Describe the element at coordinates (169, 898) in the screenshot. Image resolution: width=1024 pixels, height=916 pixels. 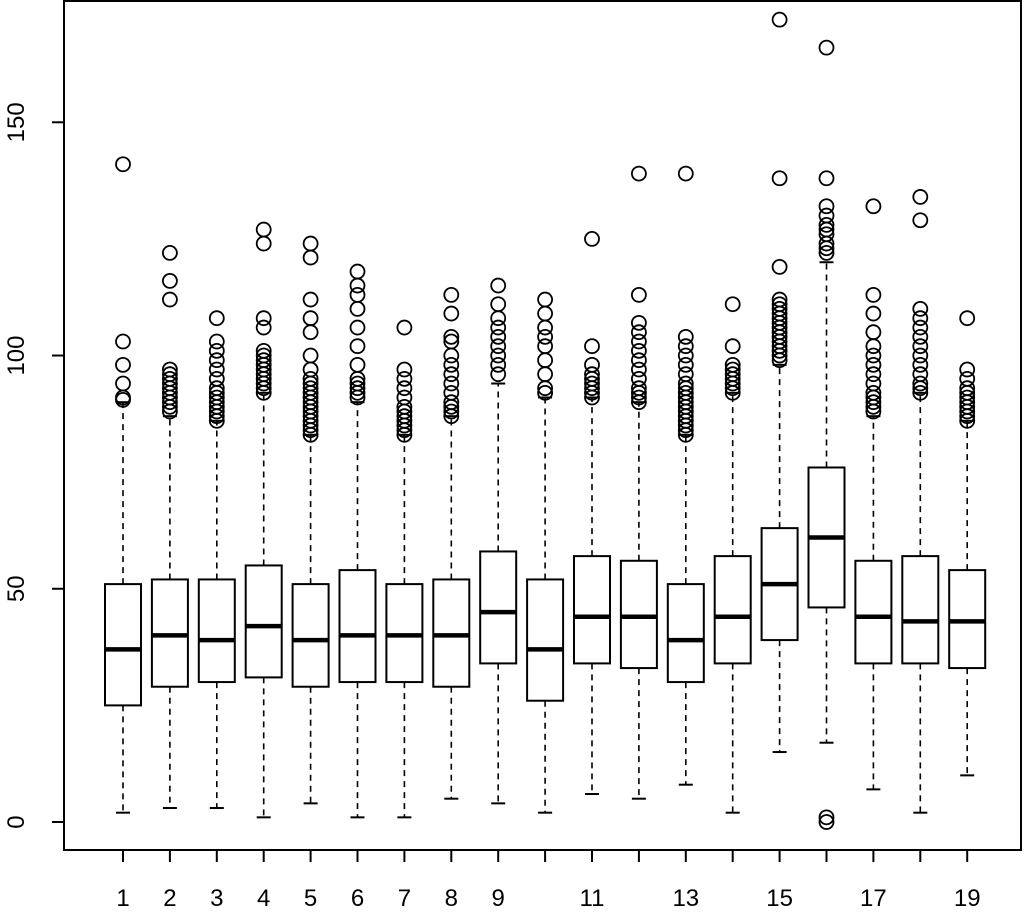
I see `x-tick-label: 2` at that location.